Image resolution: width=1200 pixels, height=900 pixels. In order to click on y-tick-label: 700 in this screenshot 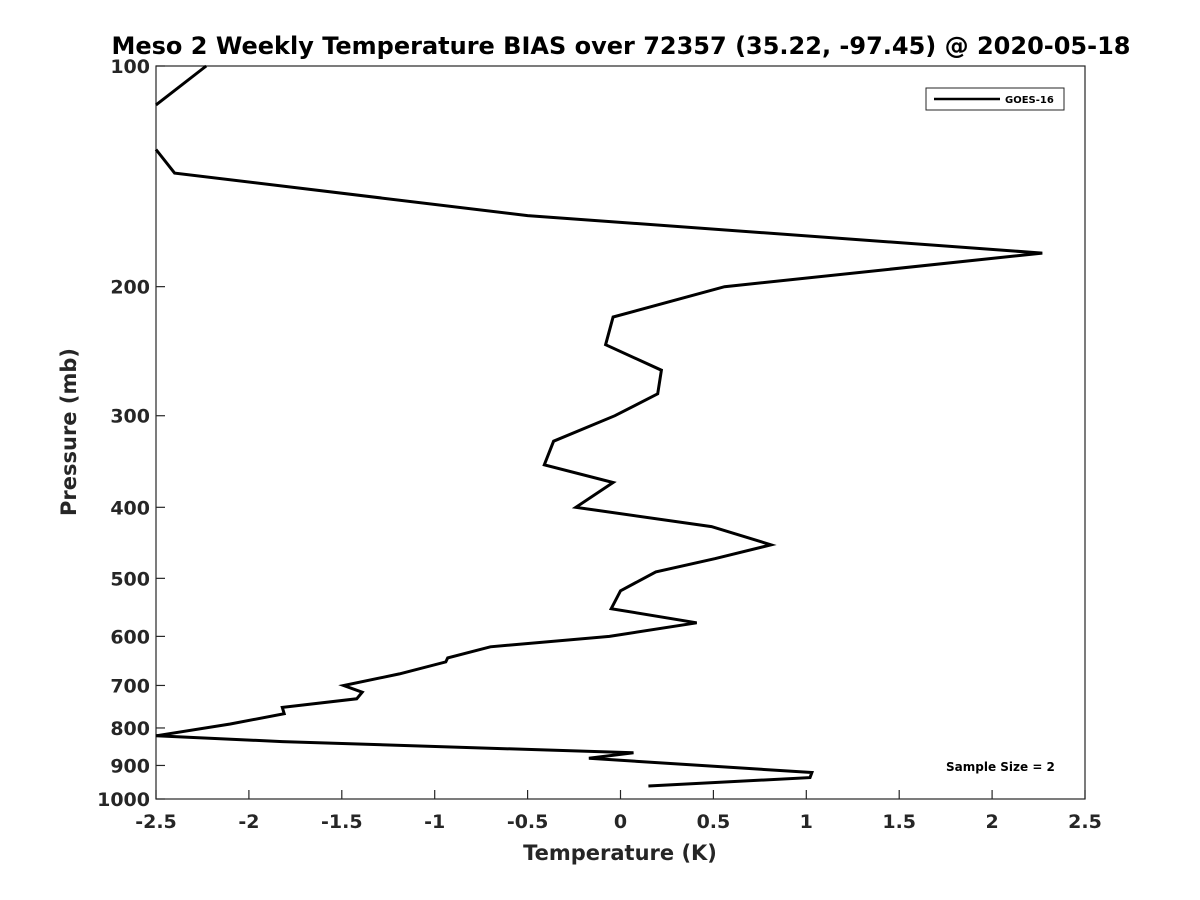, I will do `click(130, 686)`.